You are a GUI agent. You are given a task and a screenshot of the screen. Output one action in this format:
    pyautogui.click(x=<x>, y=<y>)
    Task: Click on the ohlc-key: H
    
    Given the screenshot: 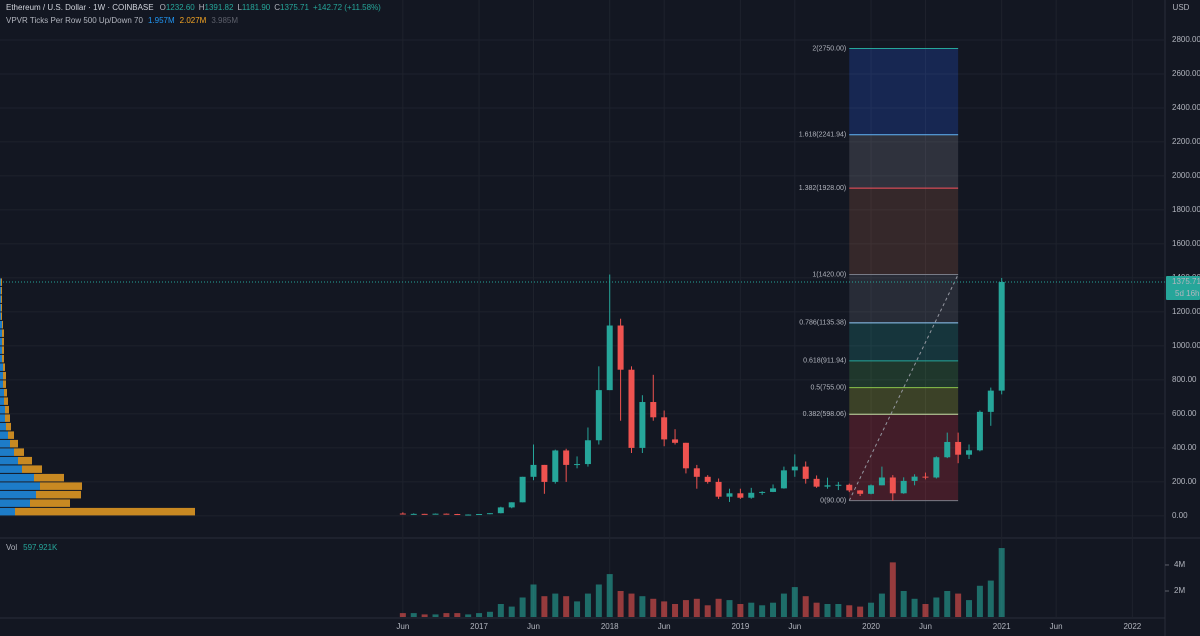 What is the action you would take?
    pyautogui.click(x=202, y=7)
    